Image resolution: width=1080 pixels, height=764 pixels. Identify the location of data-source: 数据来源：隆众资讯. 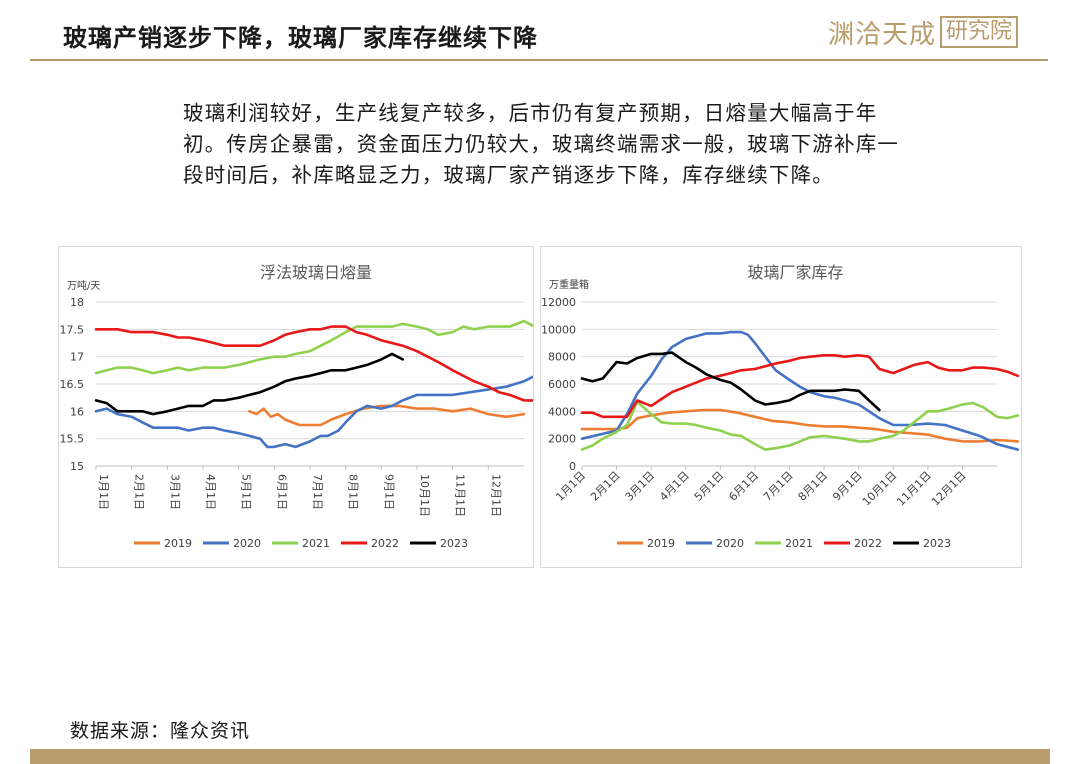
(160, 731).